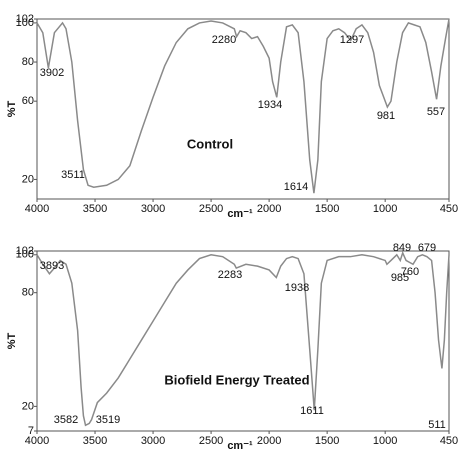 The width and height of the screenshot is (470, 461). What do you see at coordinates (108, 420) in the screenshot?
I see `peak-label: 3519` at bounding box center [108, 420].